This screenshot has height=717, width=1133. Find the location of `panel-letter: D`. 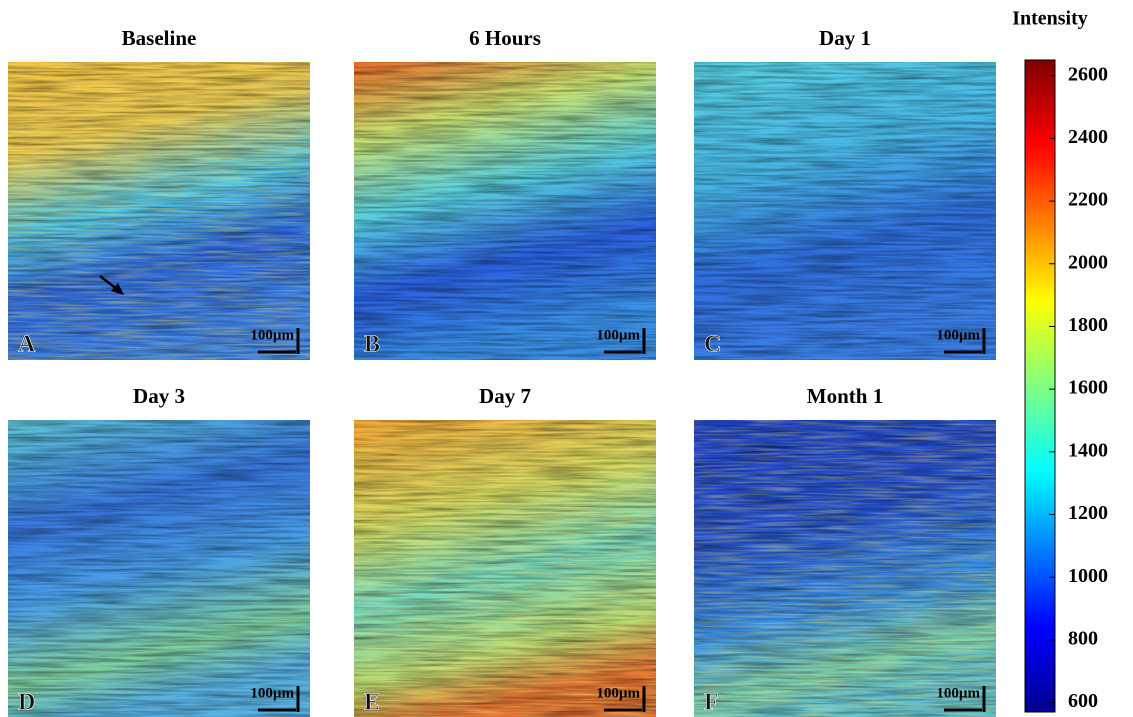

panel-letter: D is located at coordinates (26, 703).